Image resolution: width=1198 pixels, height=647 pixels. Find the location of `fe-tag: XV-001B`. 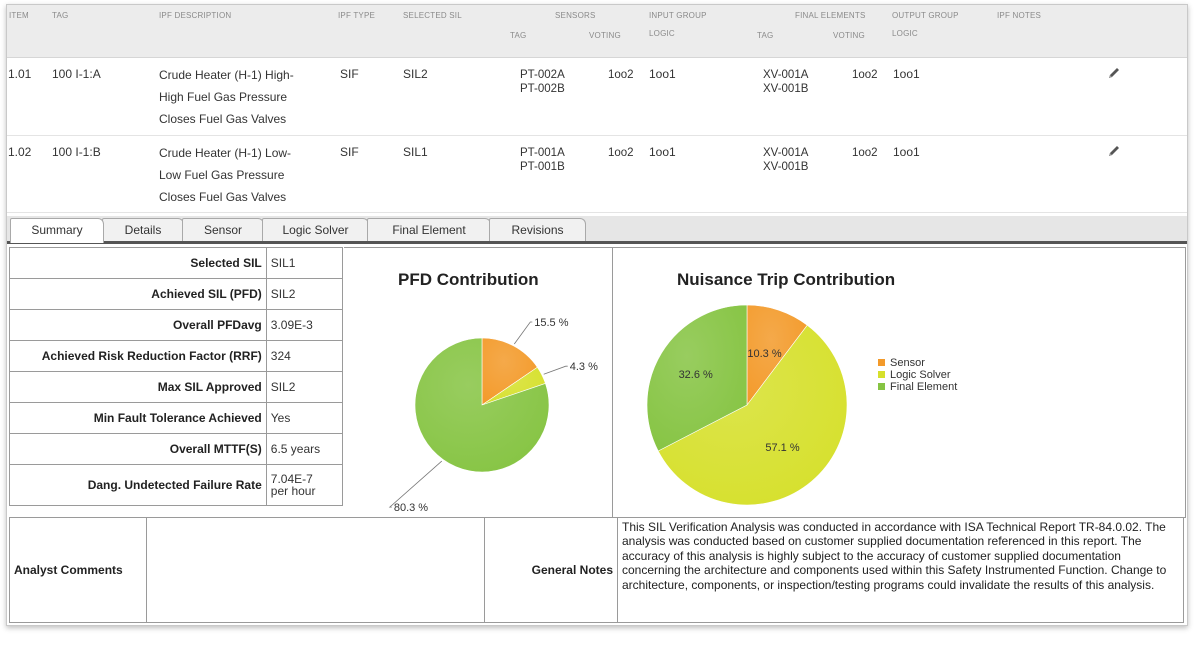

fe-tag: XV-001B is located at coordinates (786, 89).